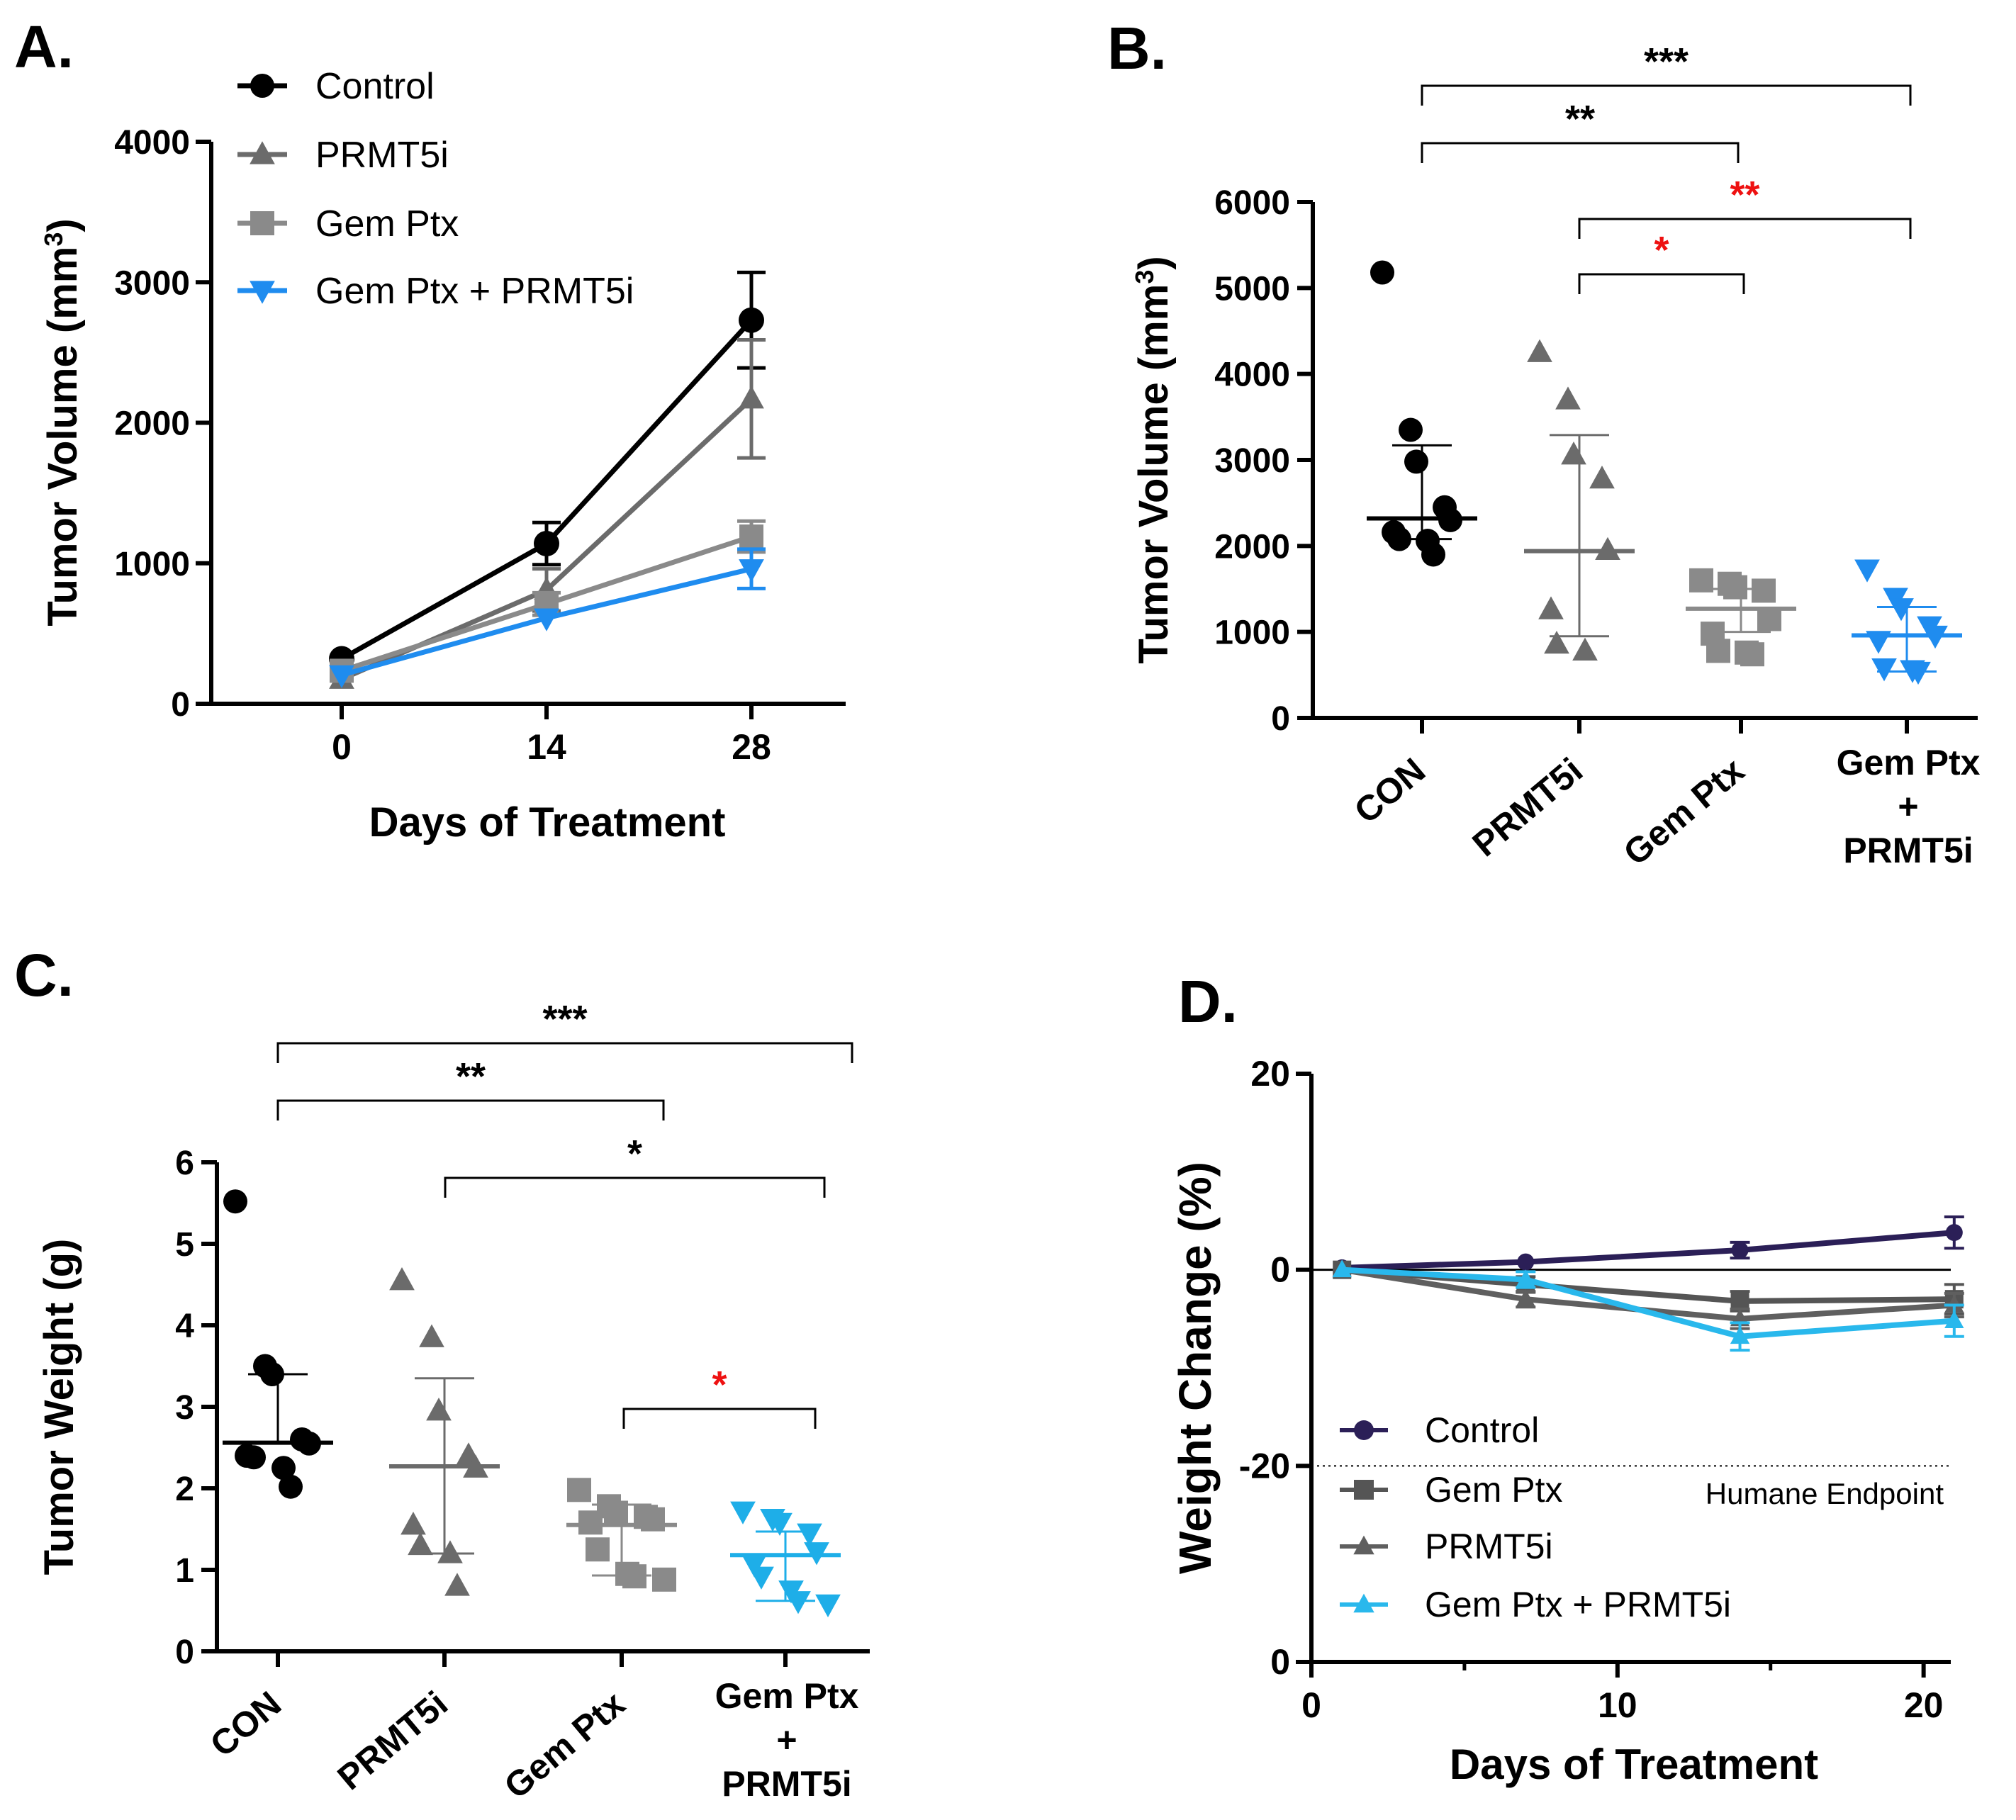 This screenshot has width=2016, height=1820. I want to click on y-tick-label: 2, so click(184, 1490).